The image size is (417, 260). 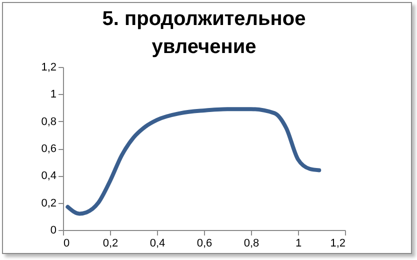 What do you see at coordinates (48, 203) in the screenshot?
I see `y-tick-label: 0,2` at bounding box center [48, 203].